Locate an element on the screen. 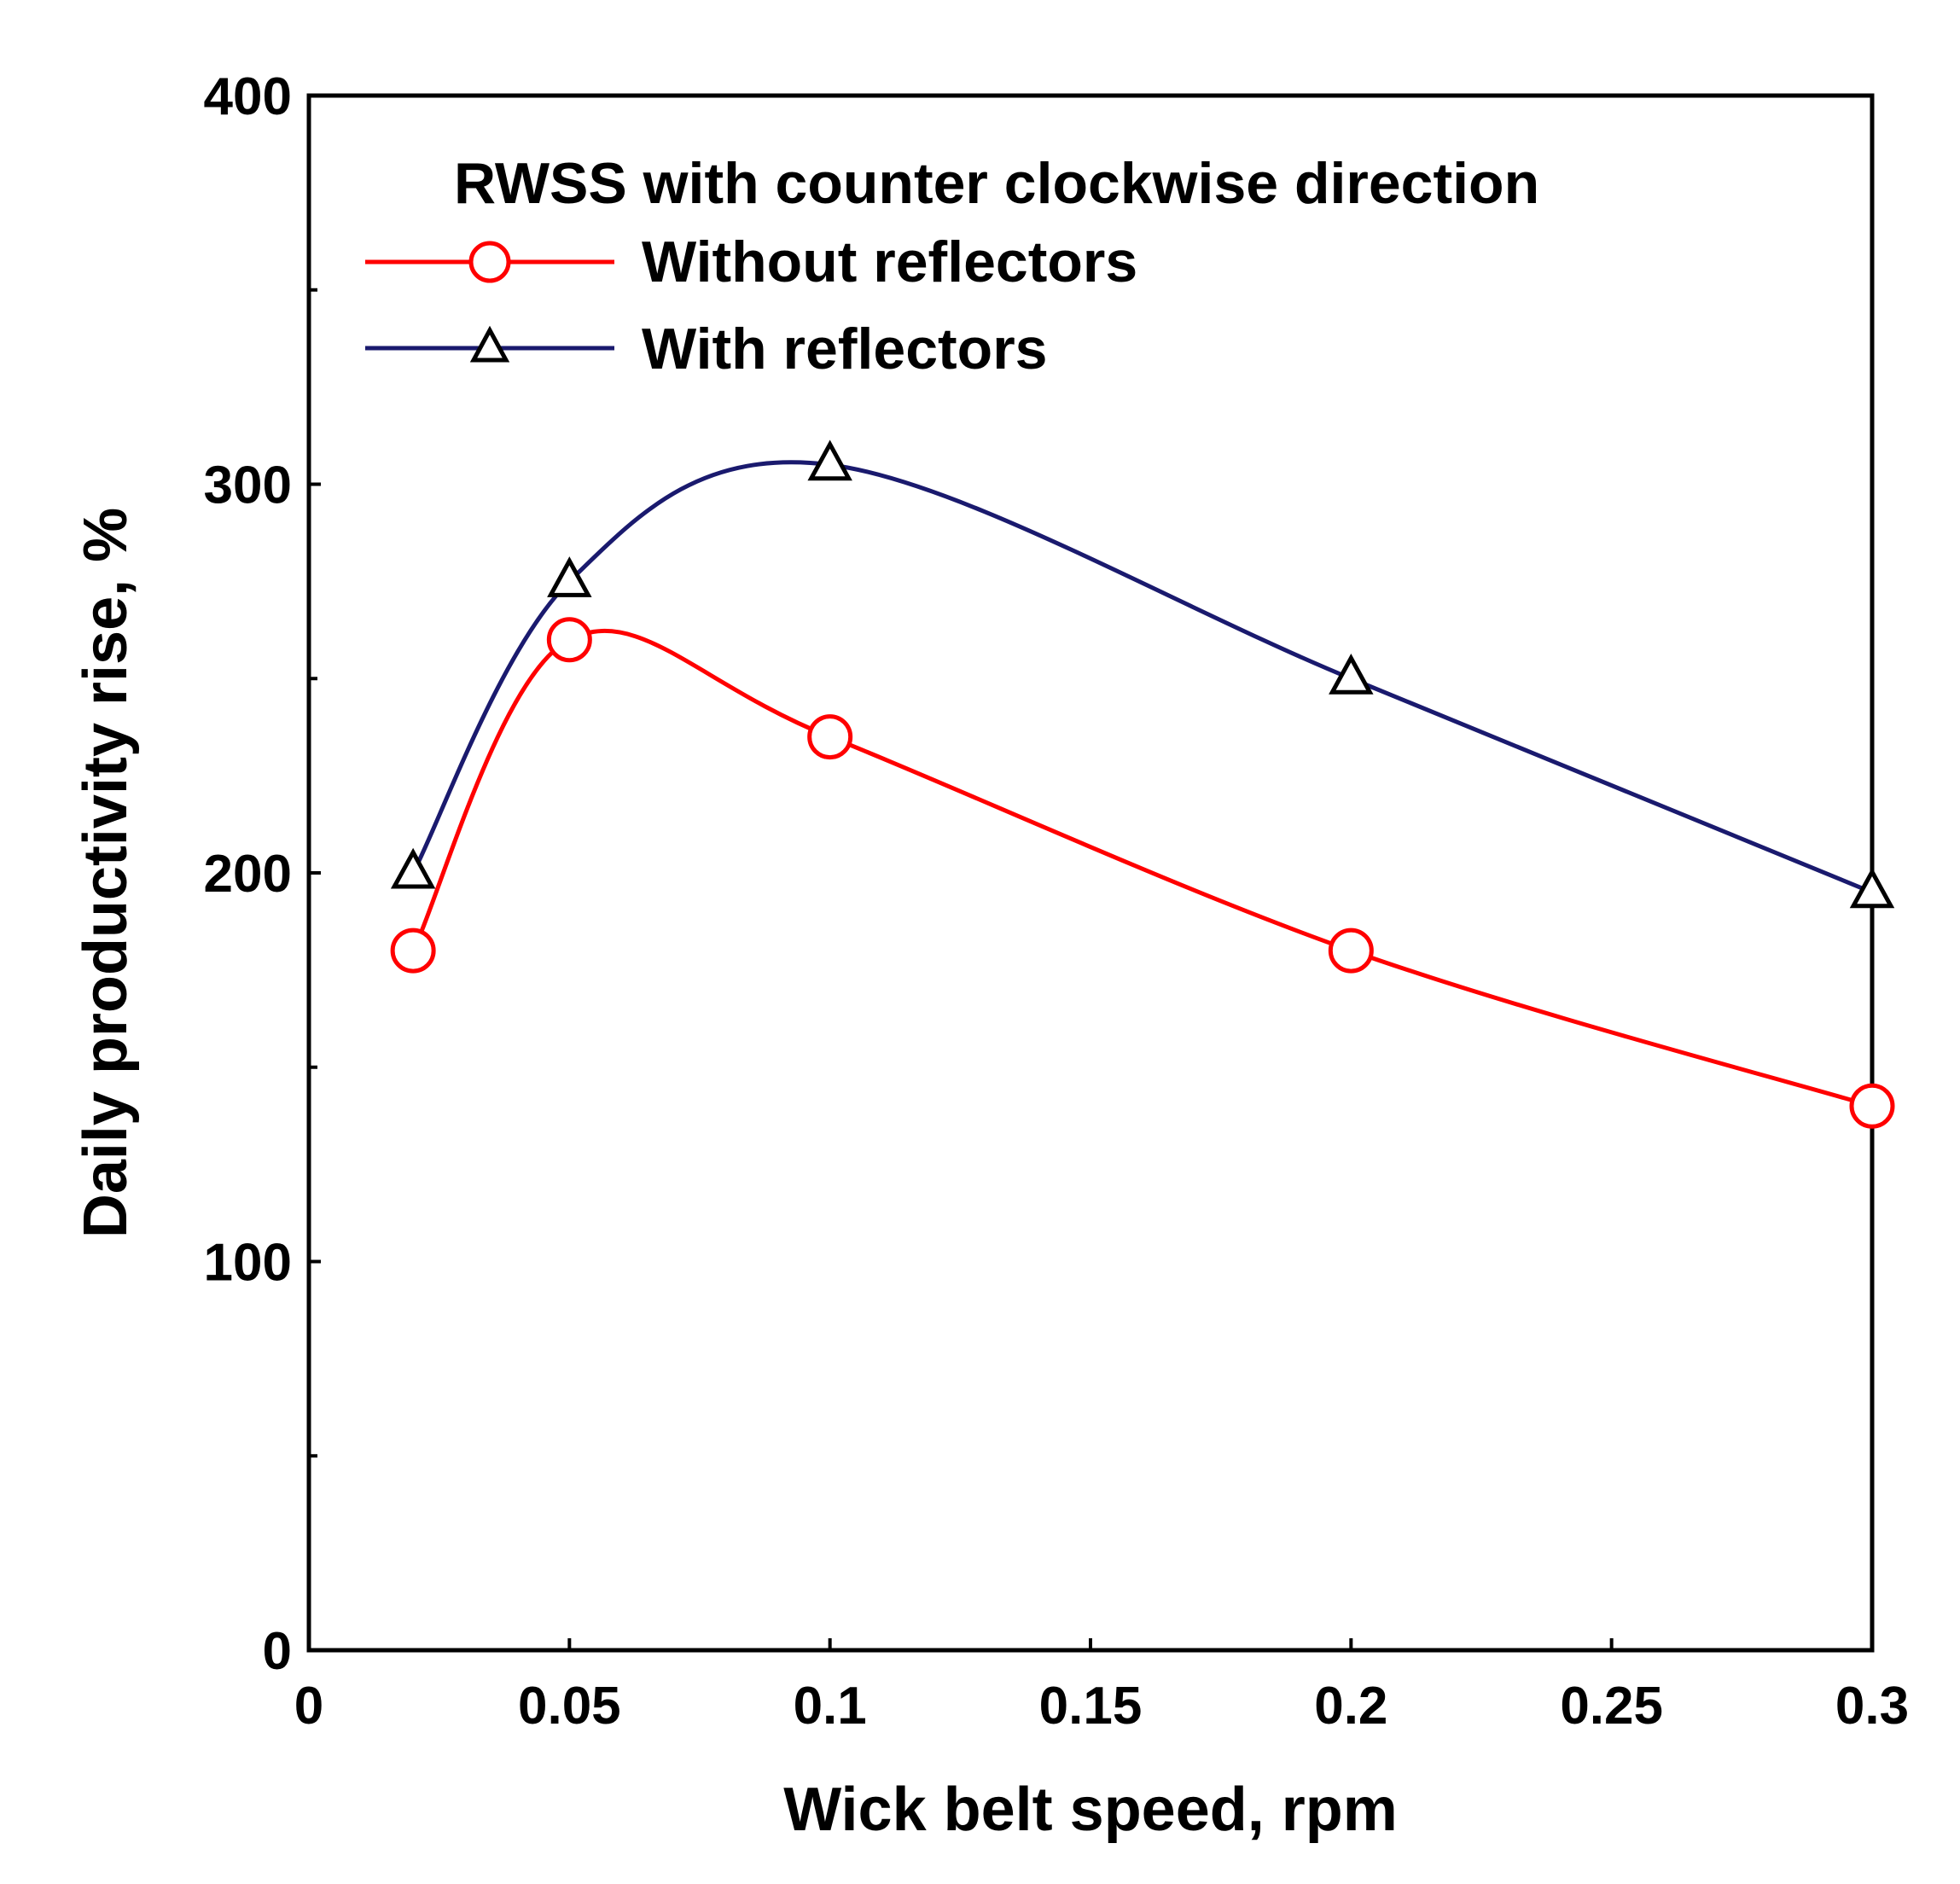  x-tick-label: 0.25 is located at coordinates (1611, 1706).